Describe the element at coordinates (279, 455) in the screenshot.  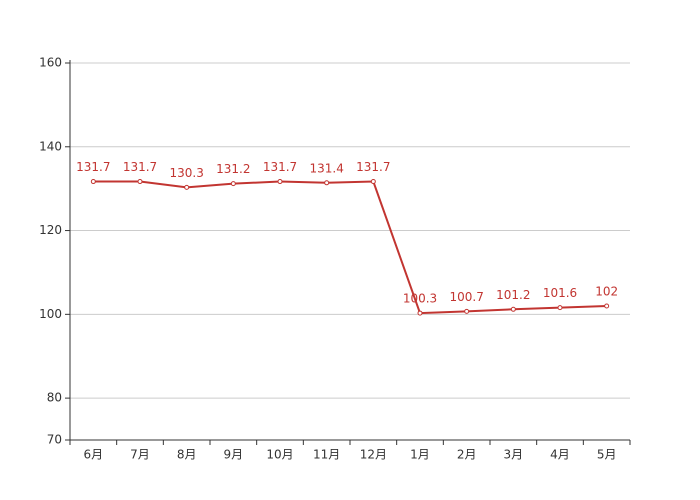
I see `x-tick-label: 10月` at that location.